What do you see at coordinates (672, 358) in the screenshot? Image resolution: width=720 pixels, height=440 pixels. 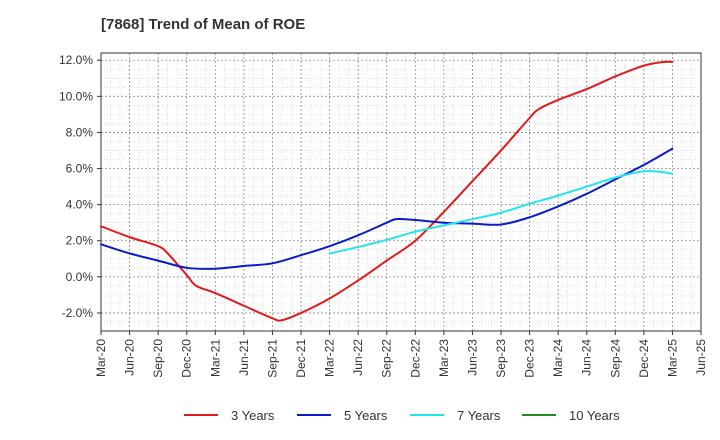 I see `x-tick-label: Mar-25` at bounding box center [672, 358].